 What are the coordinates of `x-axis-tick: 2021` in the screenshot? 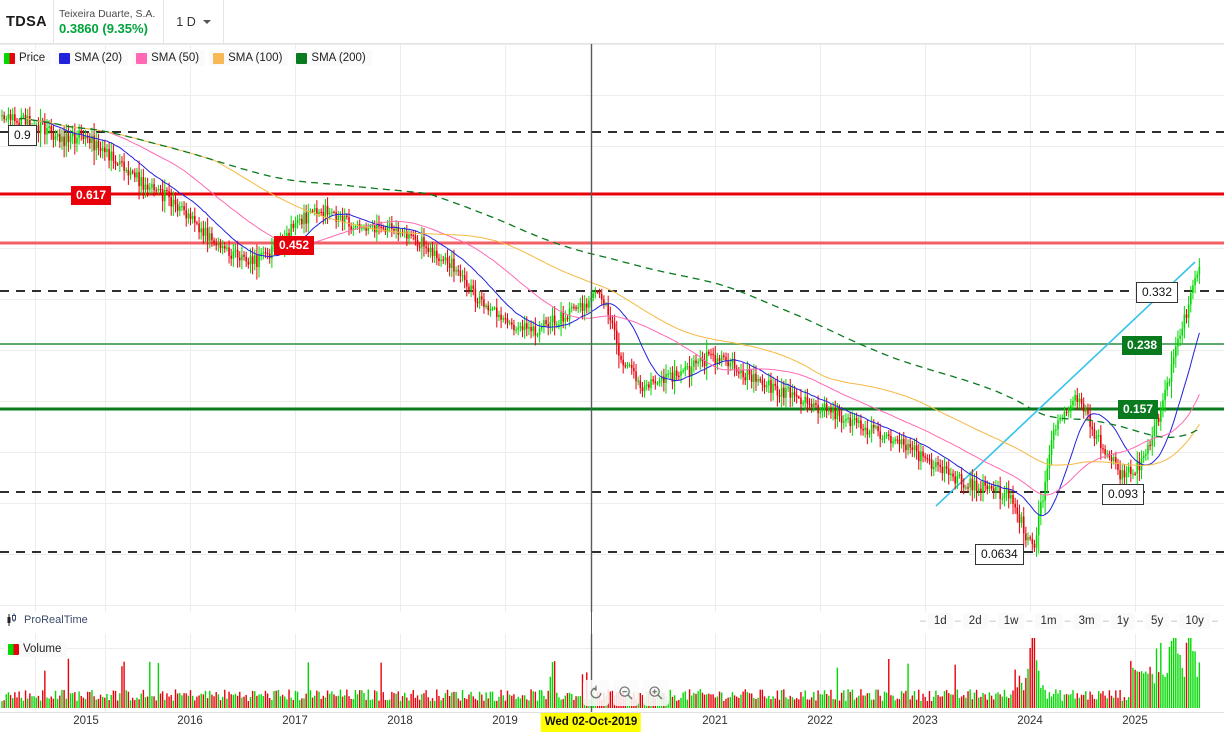 It's located at (715, 721).